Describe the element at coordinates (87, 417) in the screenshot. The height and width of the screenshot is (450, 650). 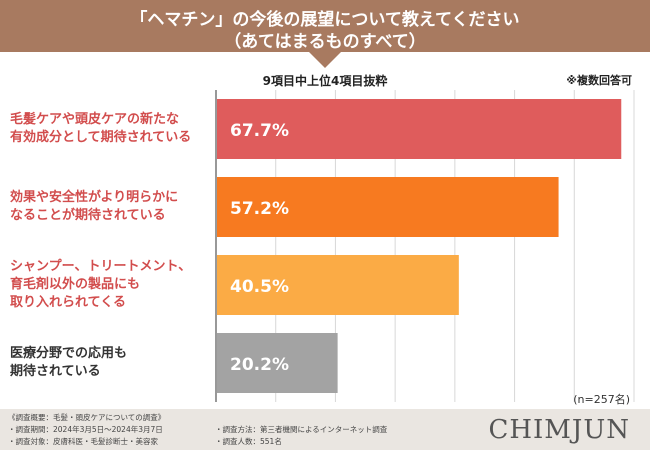
I see `footer-overview: 《調査概要：毛髪・頭皮ケアについての調査》` at that location.